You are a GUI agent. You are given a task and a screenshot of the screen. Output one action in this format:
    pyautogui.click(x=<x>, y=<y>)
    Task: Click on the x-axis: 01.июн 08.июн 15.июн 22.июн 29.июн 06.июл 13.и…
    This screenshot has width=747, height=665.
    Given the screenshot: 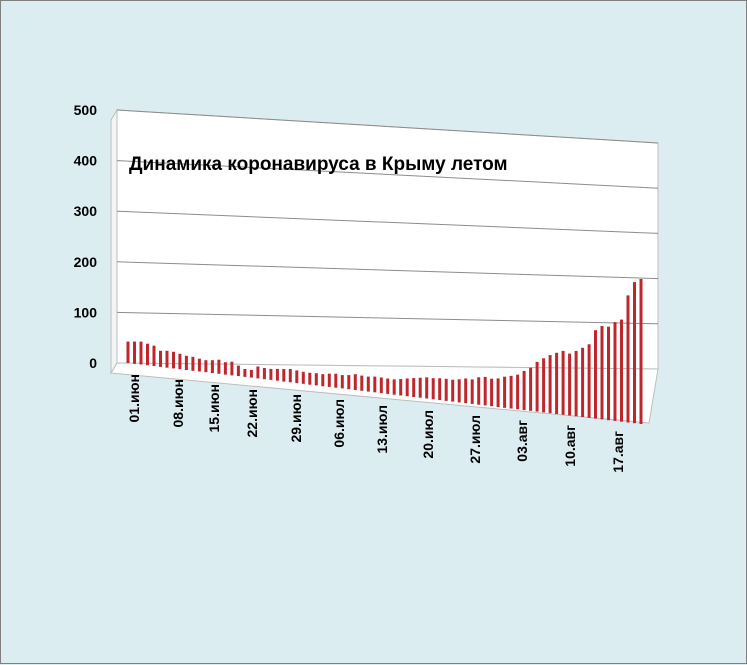 What is the action you would take?
    pyautogui.click(x=376, y=423)
    